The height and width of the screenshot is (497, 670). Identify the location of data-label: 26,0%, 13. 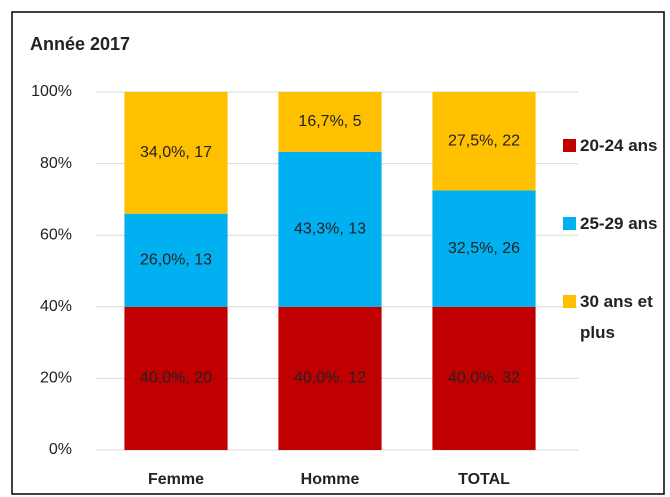
(176, 259).